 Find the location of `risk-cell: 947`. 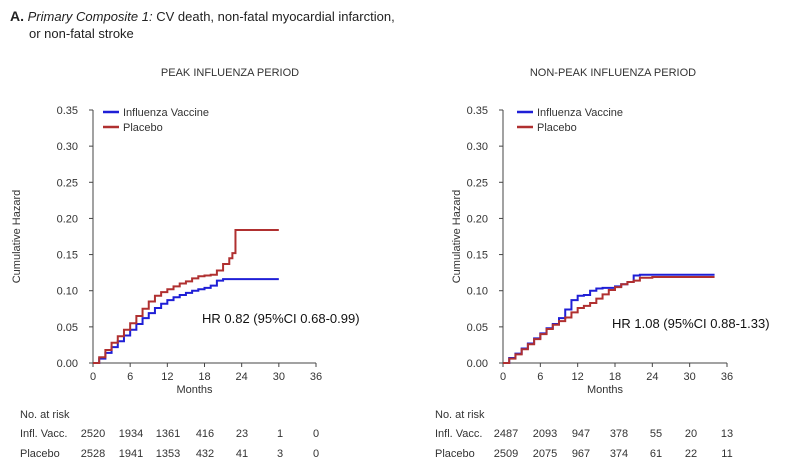

risk-cell: 947 is located at coordinates (581, 434).